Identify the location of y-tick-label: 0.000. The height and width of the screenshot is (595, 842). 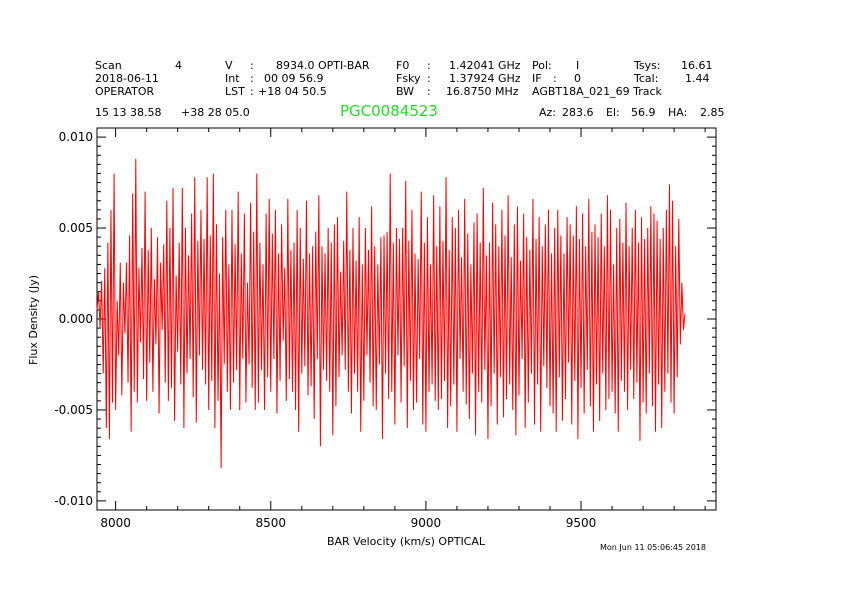
(76, 319).